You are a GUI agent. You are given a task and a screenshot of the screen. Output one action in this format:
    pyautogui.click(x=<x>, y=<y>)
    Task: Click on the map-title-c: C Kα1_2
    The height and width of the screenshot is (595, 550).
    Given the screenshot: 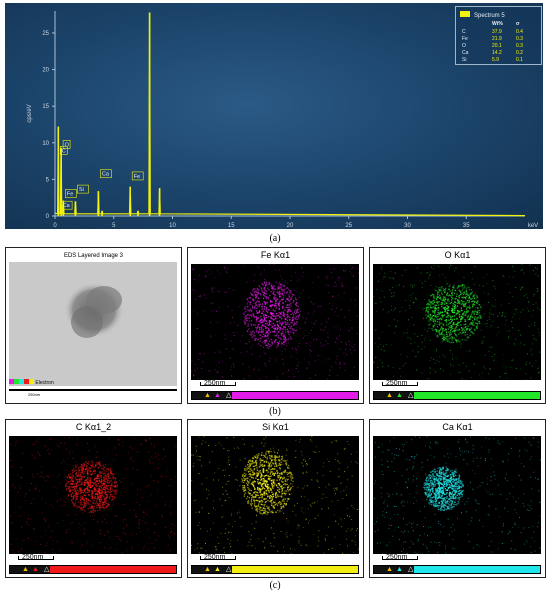 What is the action you would take?
    pyautogui.click(x=93, y=427)
    